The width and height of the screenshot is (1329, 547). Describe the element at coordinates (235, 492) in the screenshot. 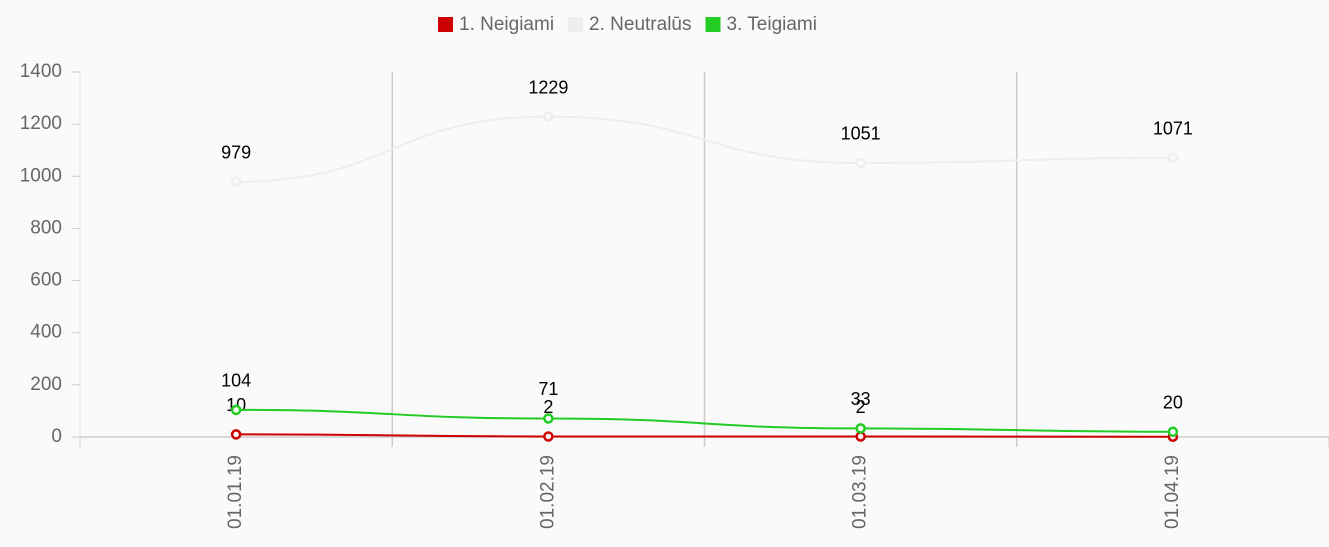

I see `x-tick-label: 01.01.19` at that location.